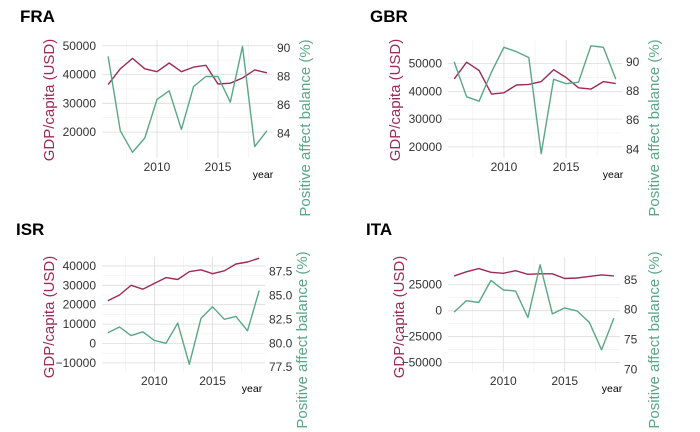  What do you see at coordinates (76, 363) in the screenshot?
I see `left-tick-label: −10000` at bounding box center [76, 363].